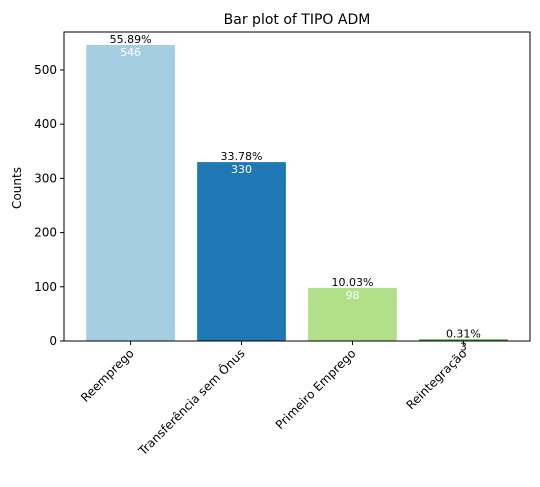 This screenshot has width=540, height=487. I want to click on y-tick-label: 200, so click(45, 233).